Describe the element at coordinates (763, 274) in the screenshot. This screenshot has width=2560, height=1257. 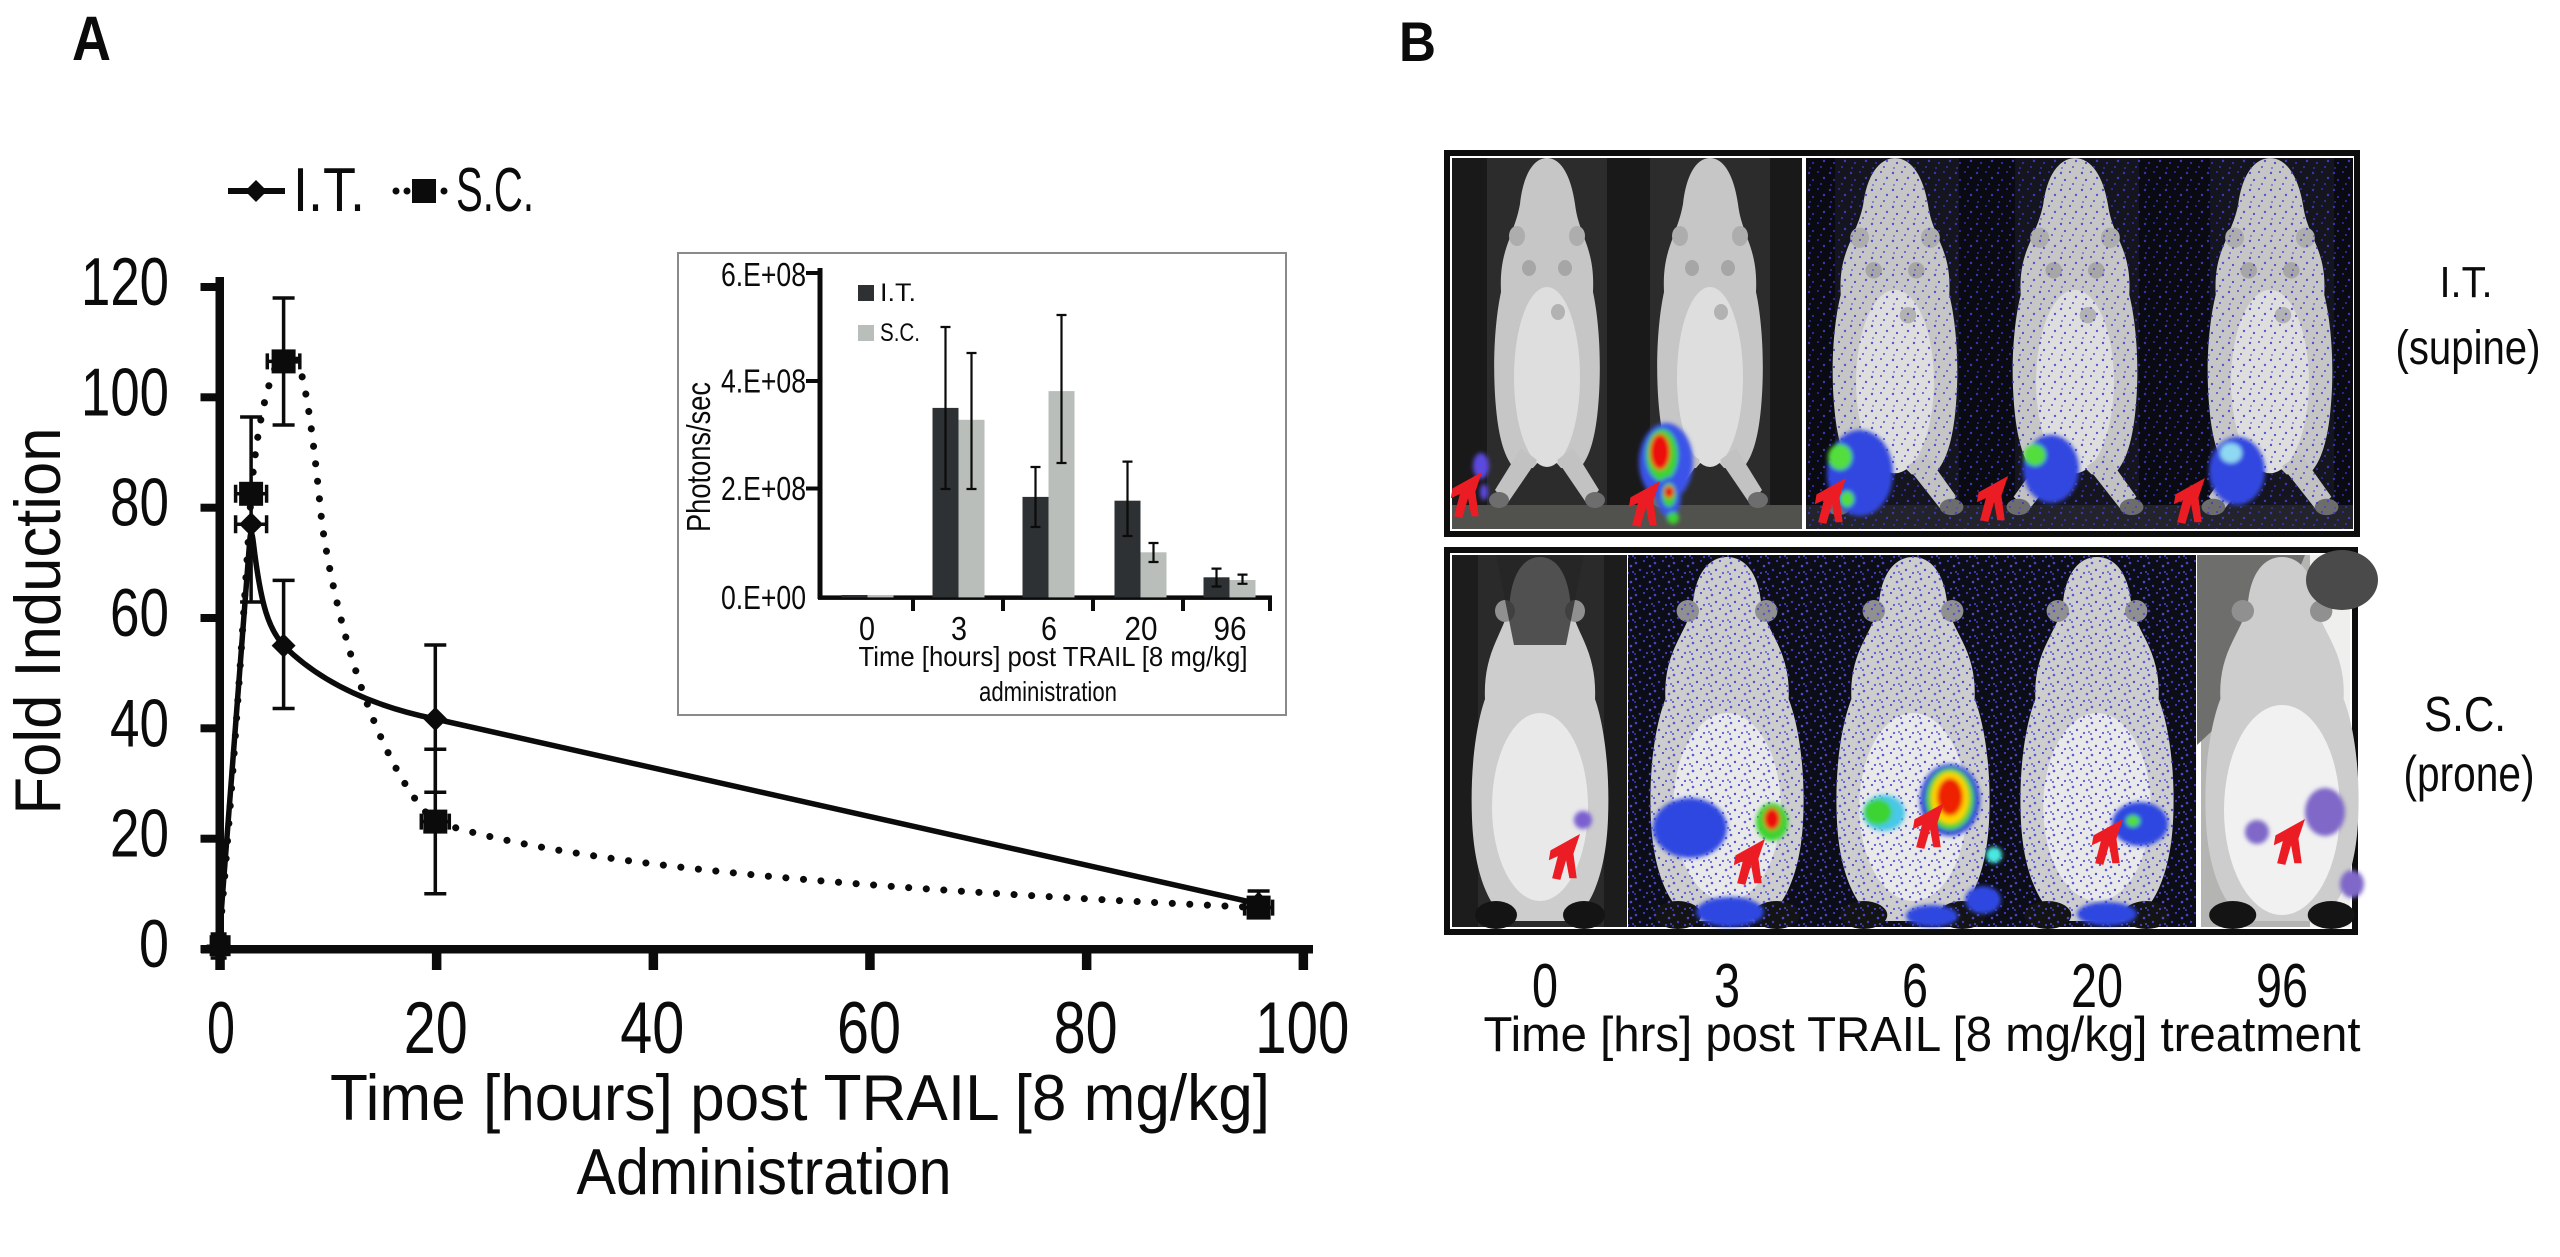
I see `svg-text: 6.E+08` at that location.